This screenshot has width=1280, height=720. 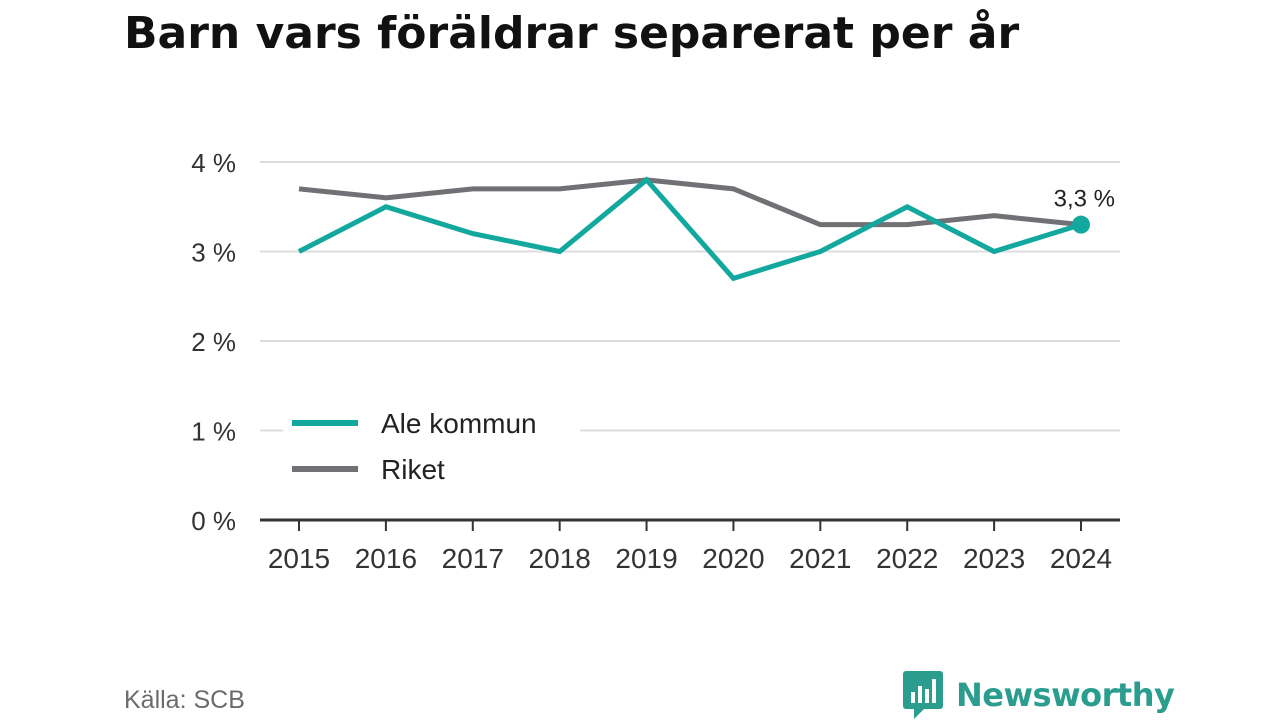 What do you see at coordinates (213, 521) in the screenshot?
I see `y-tick-label: 0 %` at bounding box center [213, 521].